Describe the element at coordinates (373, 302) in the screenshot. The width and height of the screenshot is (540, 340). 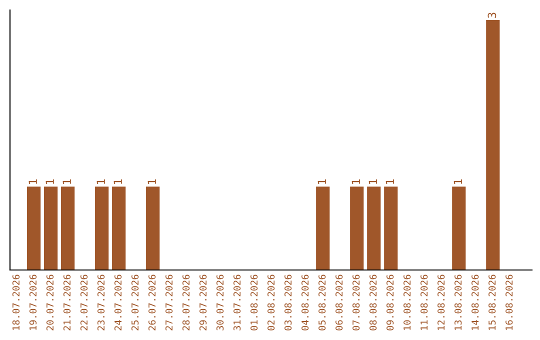
I see `x-tick-label: 08.08.2026` at that location.